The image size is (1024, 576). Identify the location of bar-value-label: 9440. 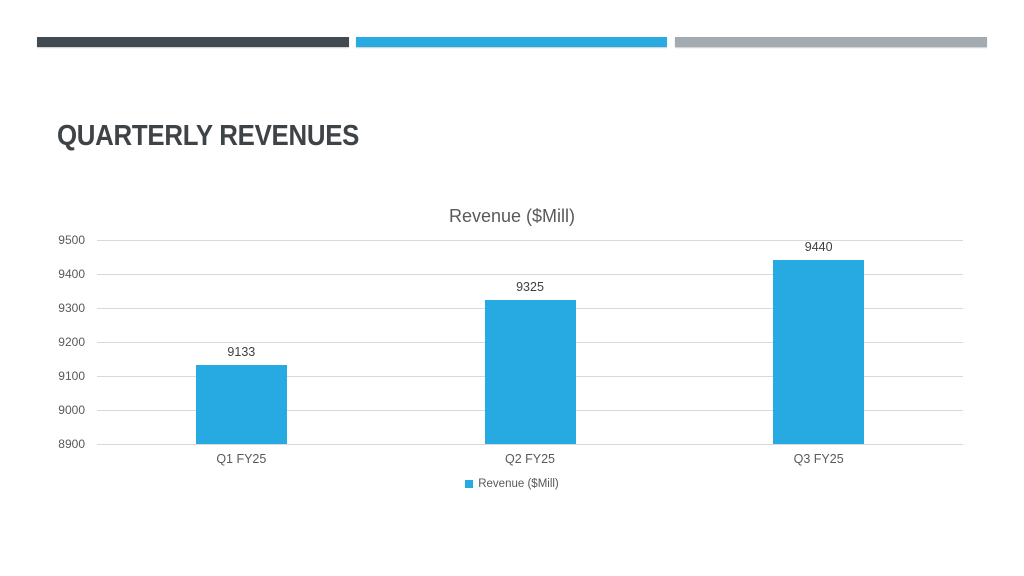
(818, 247).